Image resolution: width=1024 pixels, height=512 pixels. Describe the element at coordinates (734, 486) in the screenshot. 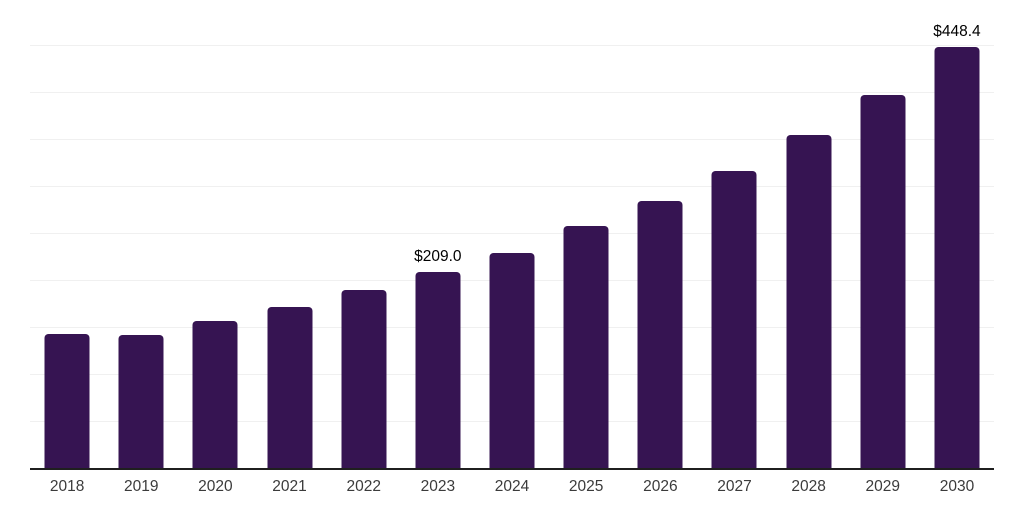

I see `x-tick-label-2027: 2027` at that location.